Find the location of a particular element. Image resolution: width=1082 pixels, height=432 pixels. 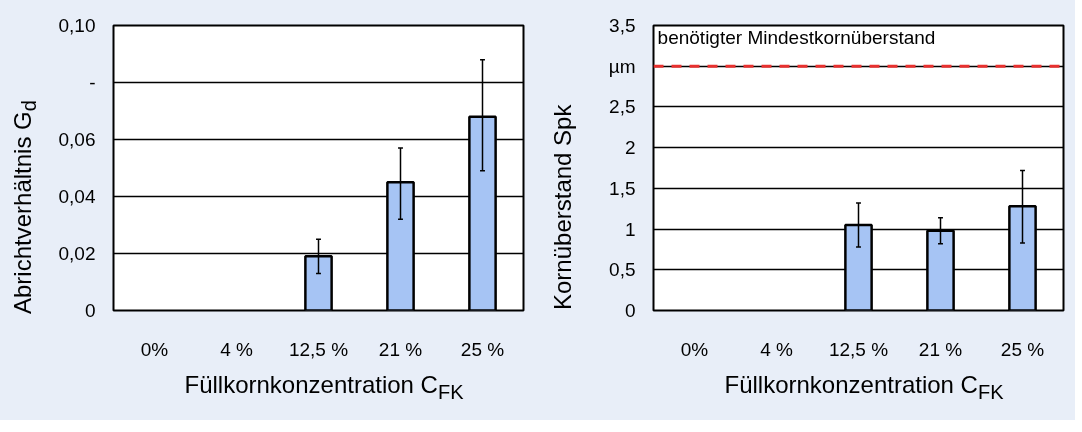

y-tick-label: 3,5 is located at coordinates (622, 25).